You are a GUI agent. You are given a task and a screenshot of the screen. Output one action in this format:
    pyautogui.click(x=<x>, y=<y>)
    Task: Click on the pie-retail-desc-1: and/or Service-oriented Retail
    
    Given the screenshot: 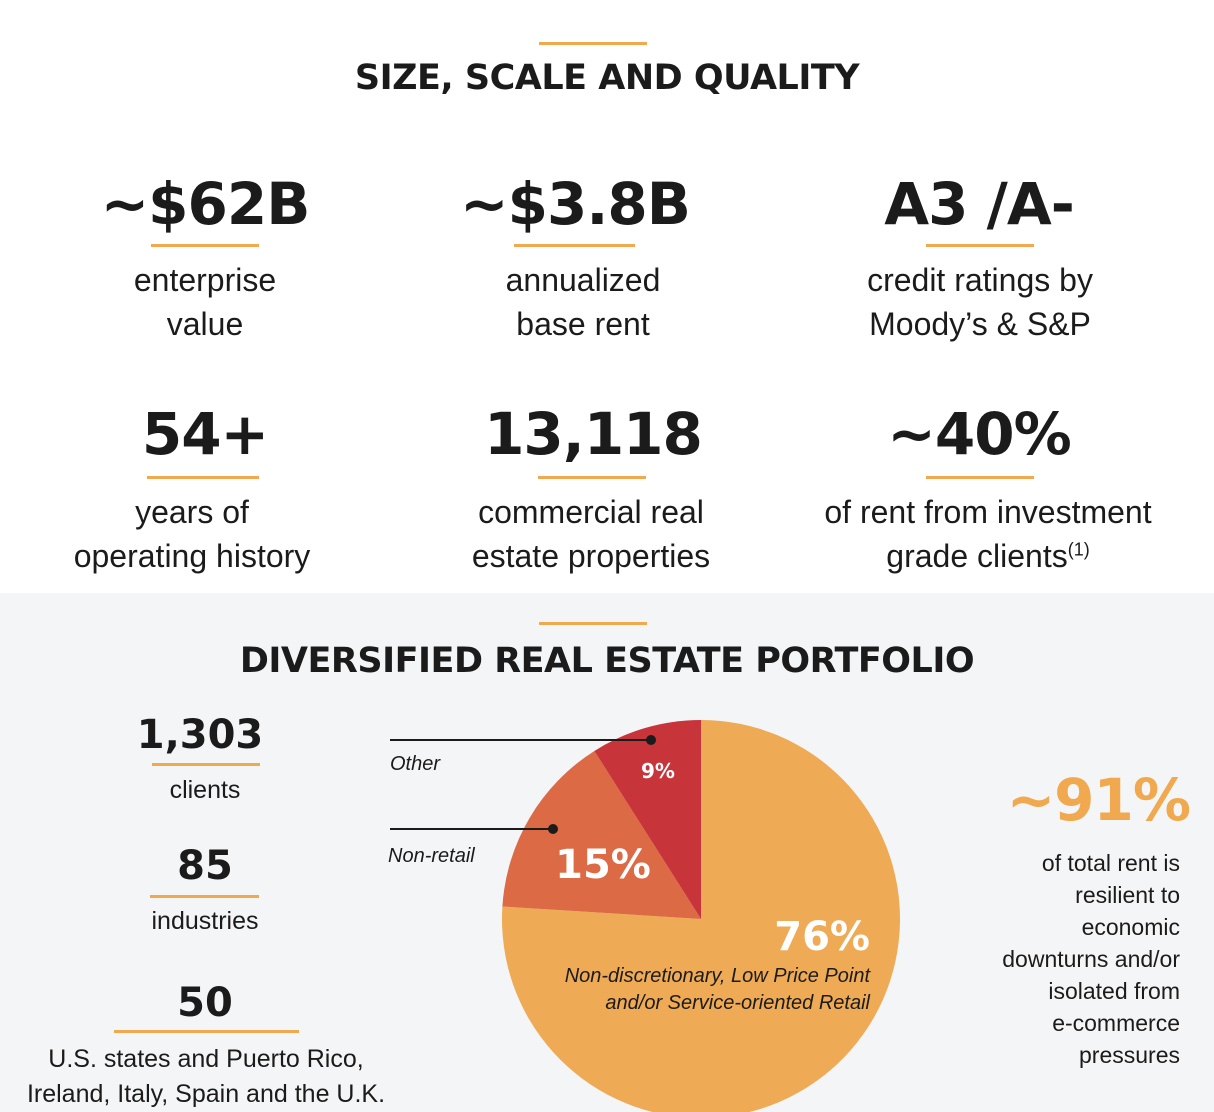 What is the action you would take?
    pyautogui.click(x=737, y=1003)
    